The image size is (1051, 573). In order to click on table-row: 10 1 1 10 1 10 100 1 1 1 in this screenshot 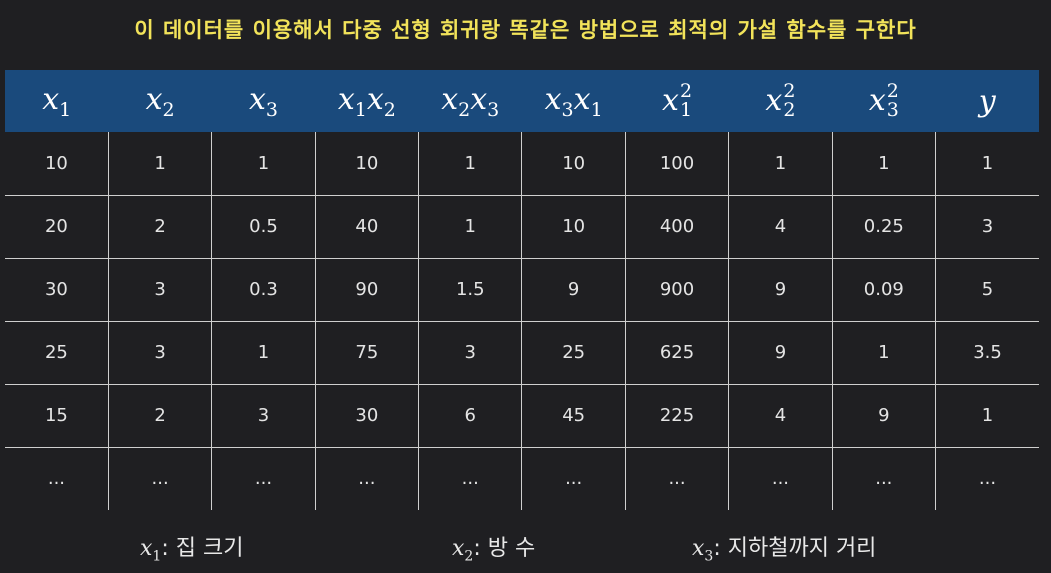, I will do `click(522, 164)`.